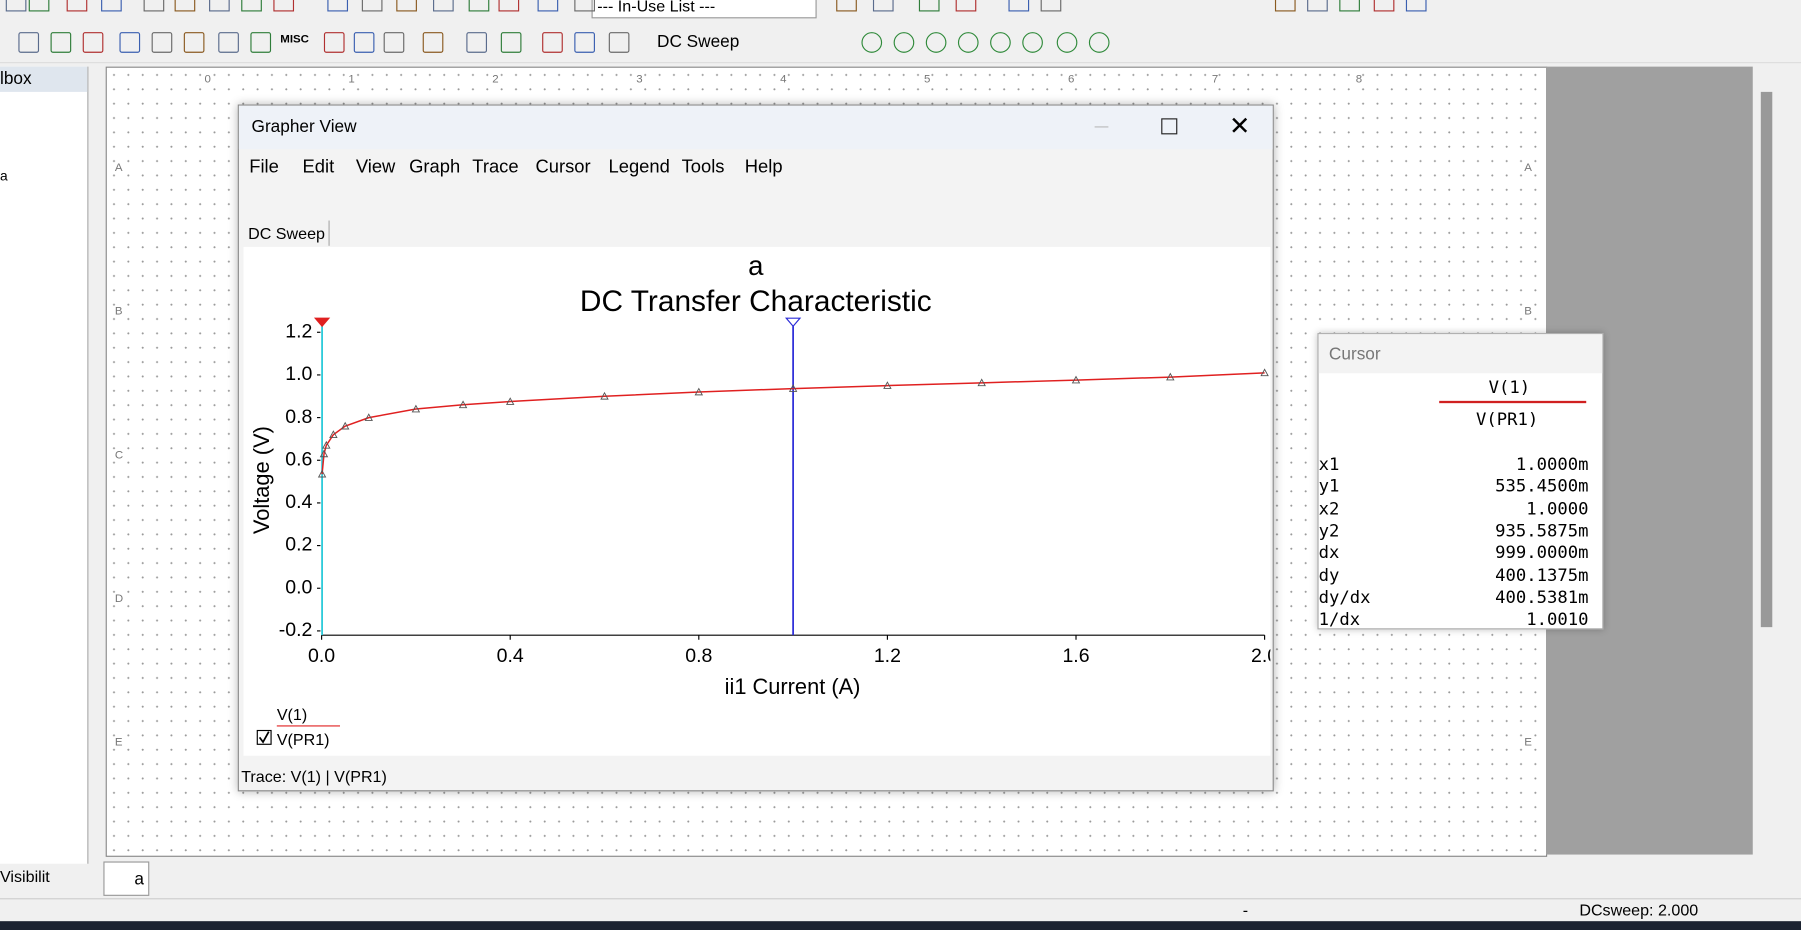  What do you see at coordinates (1507, 419) in the screenshot?
I see `cursor-header-bottom: V(PR1)` at bounding box center [1507, 419].